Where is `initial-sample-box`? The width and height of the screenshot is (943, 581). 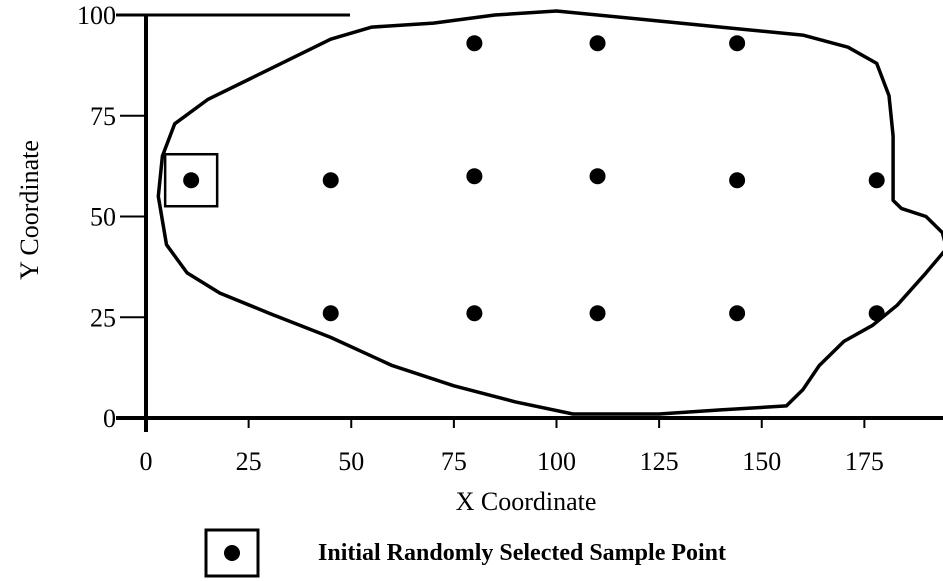
initial-sample-box is located at coordinates (191, 180).